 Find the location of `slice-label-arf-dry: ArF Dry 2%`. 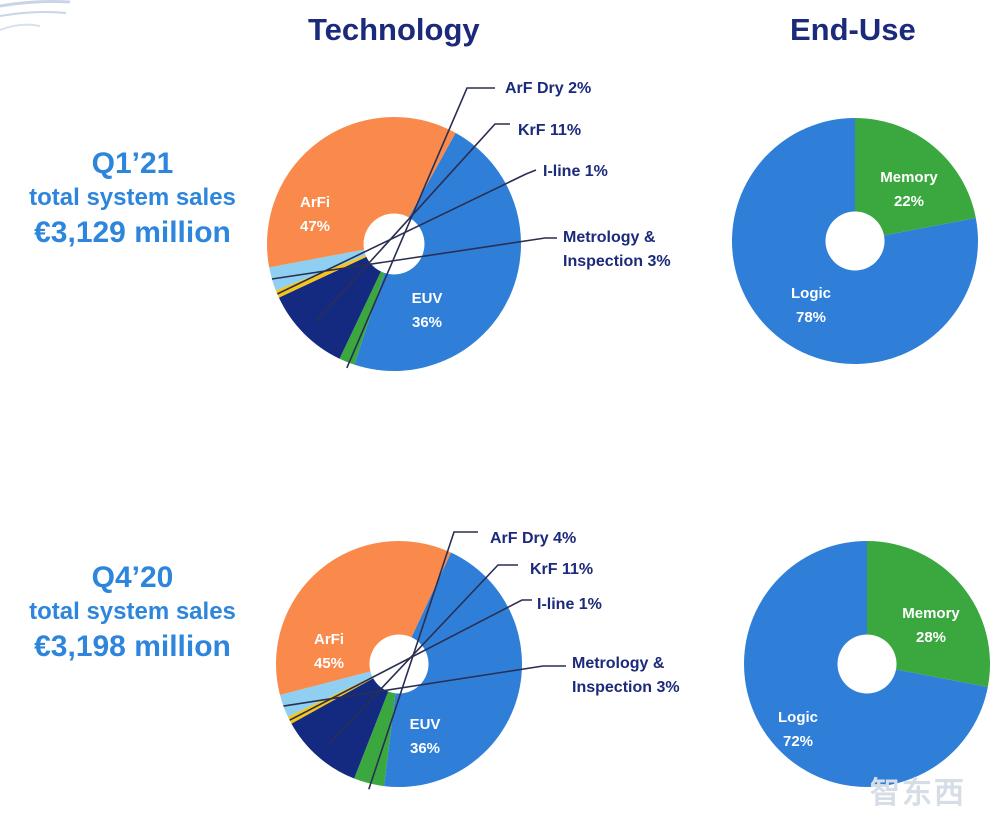

slice-label-arf-dry: ArF Dry 2% is located at coordinates (548, 88).